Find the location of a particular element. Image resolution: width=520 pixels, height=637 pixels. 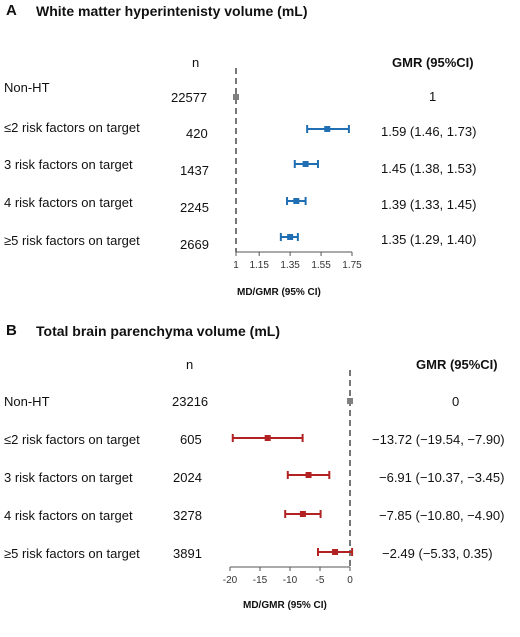

n-value: 23216 is located at coordinates (190, 401).